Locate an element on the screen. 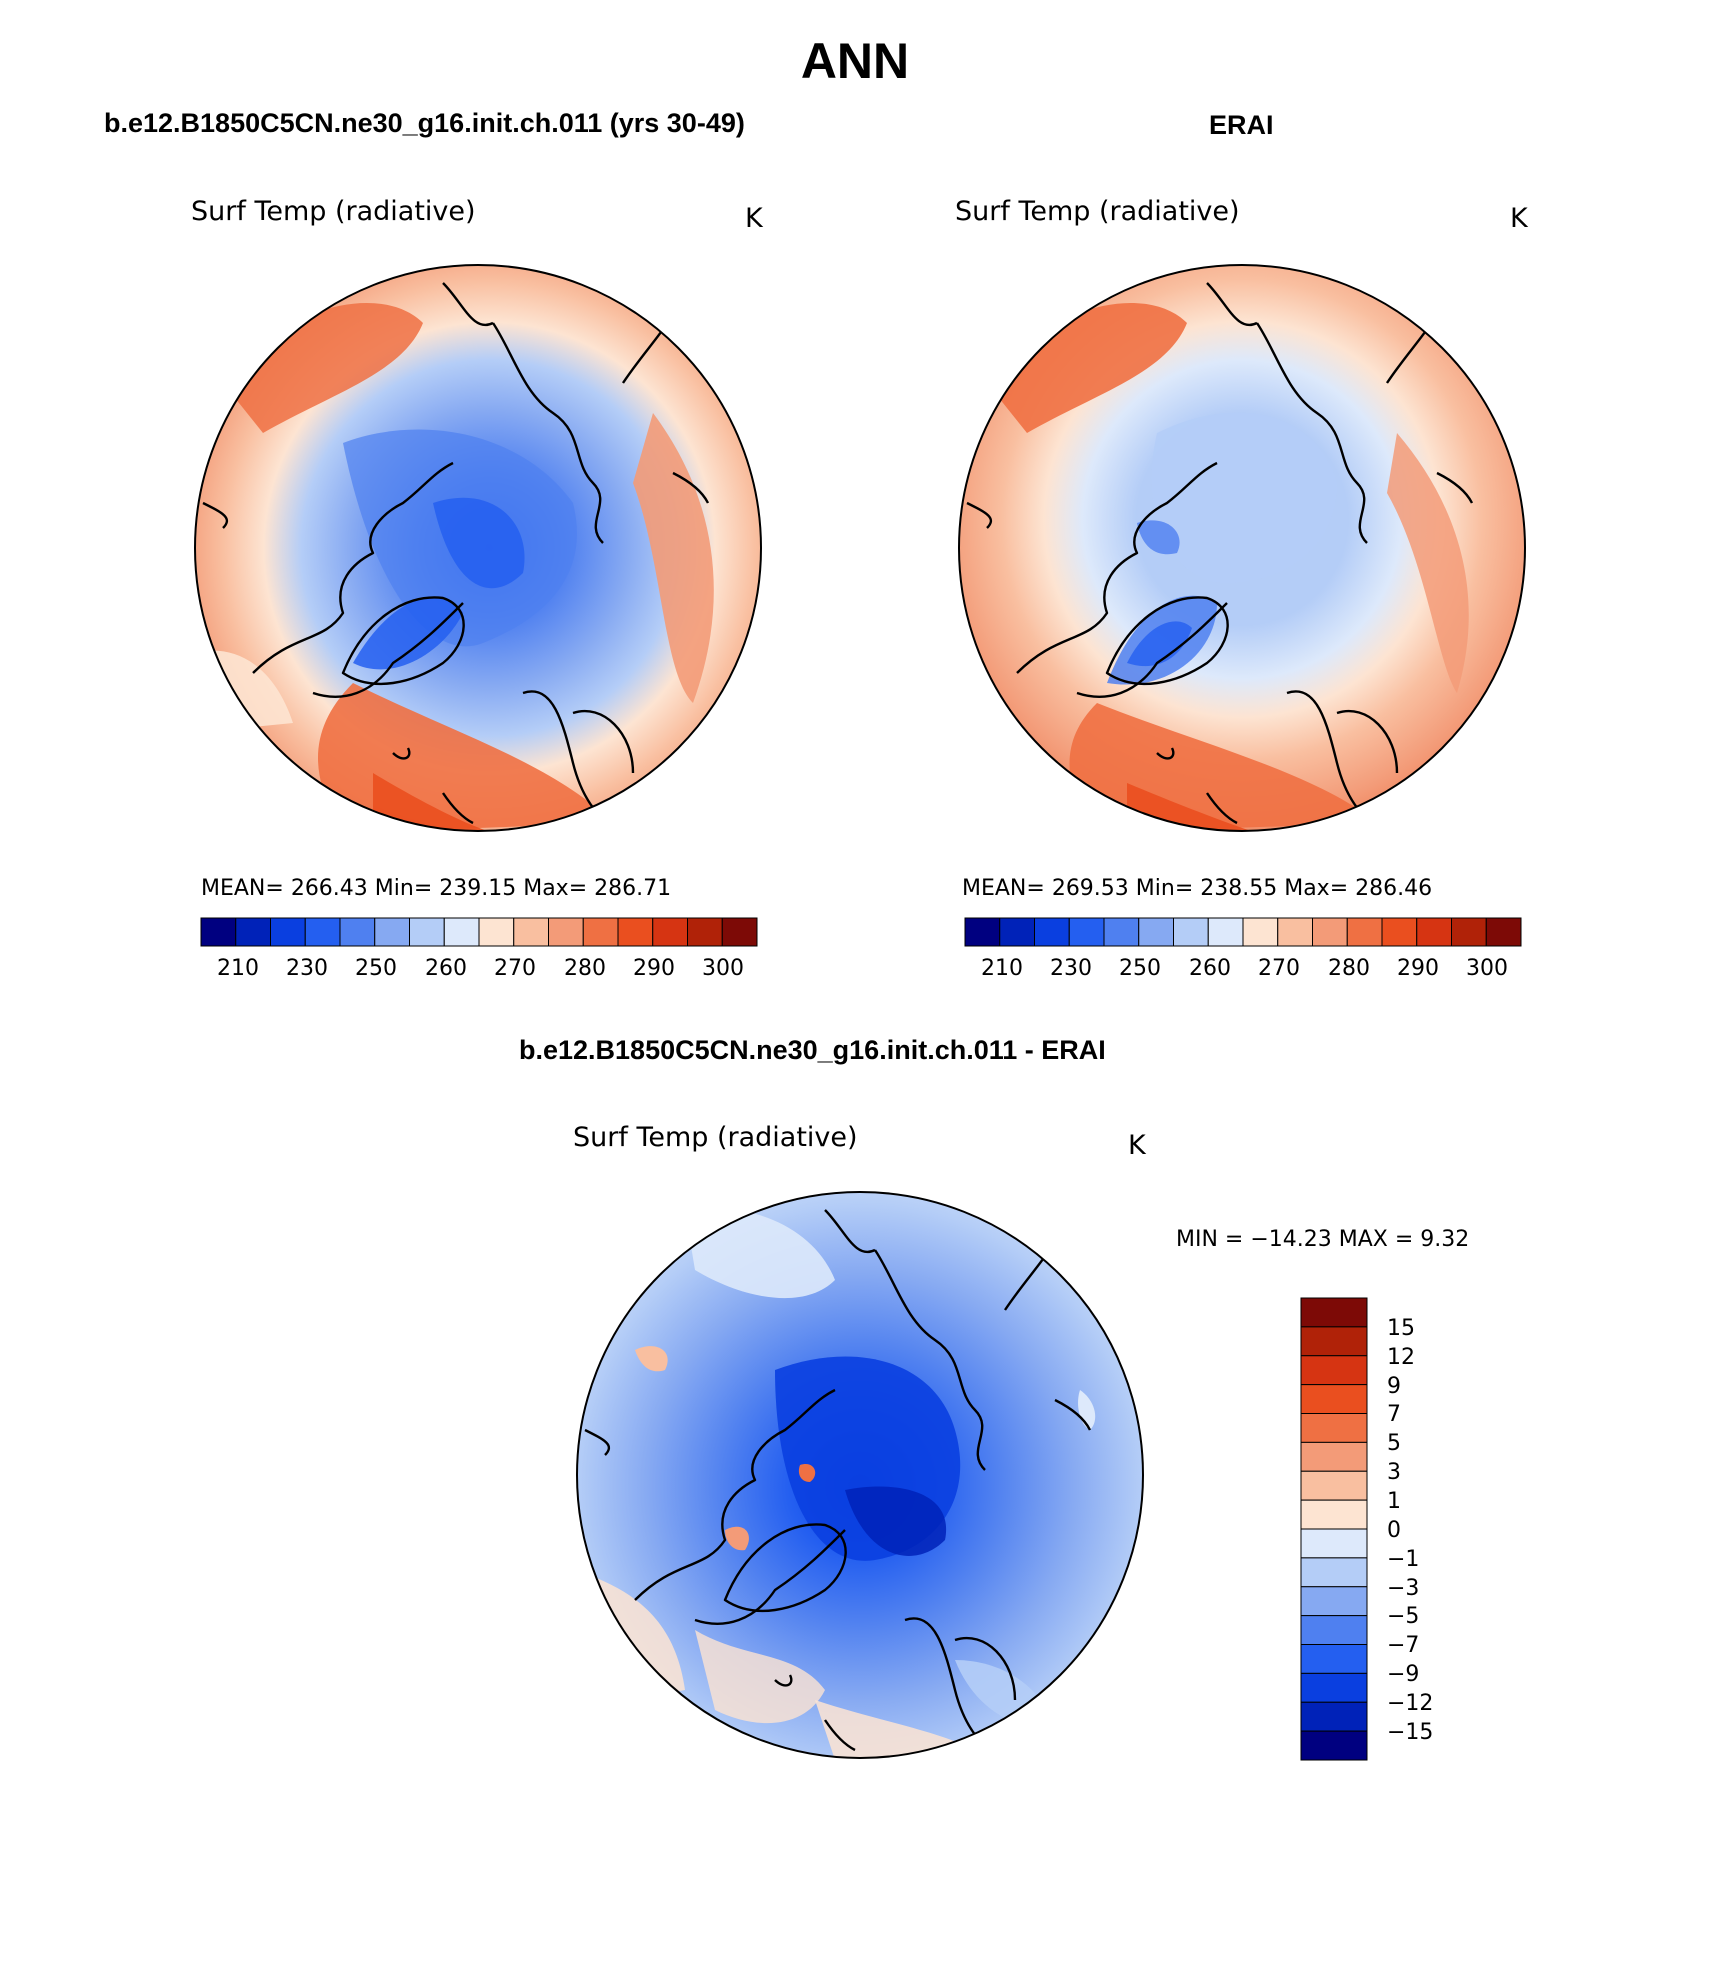  panel-3-map is located at coordinates (860, 1475).